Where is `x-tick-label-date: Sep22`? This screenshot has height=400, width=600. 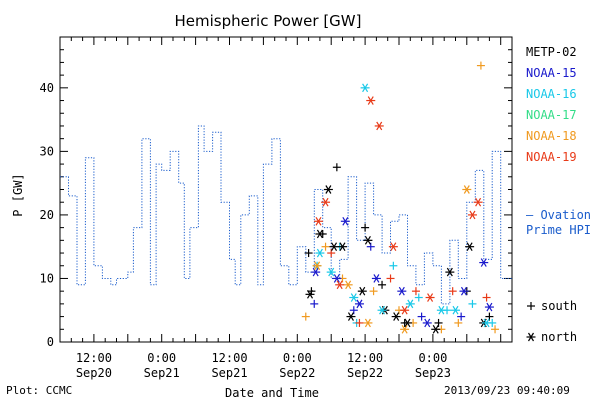 x-tick-label-date: Sep22 is located at coordinates (297, 373).